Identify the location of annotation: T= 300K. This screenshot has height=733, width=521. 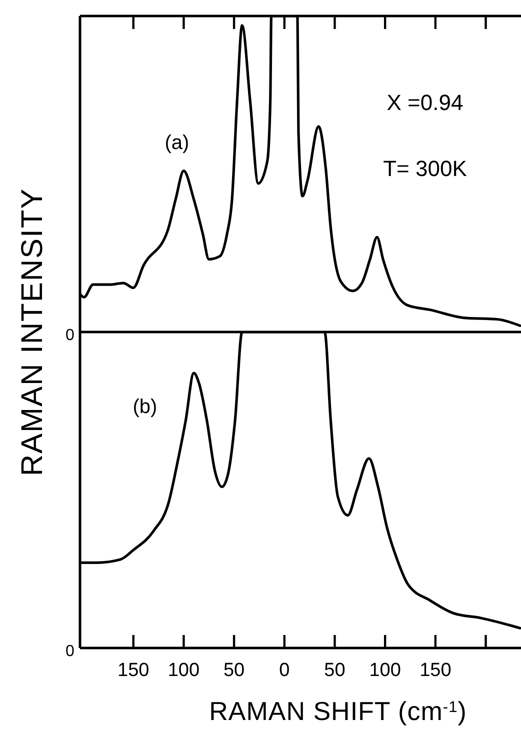
(425, 168).